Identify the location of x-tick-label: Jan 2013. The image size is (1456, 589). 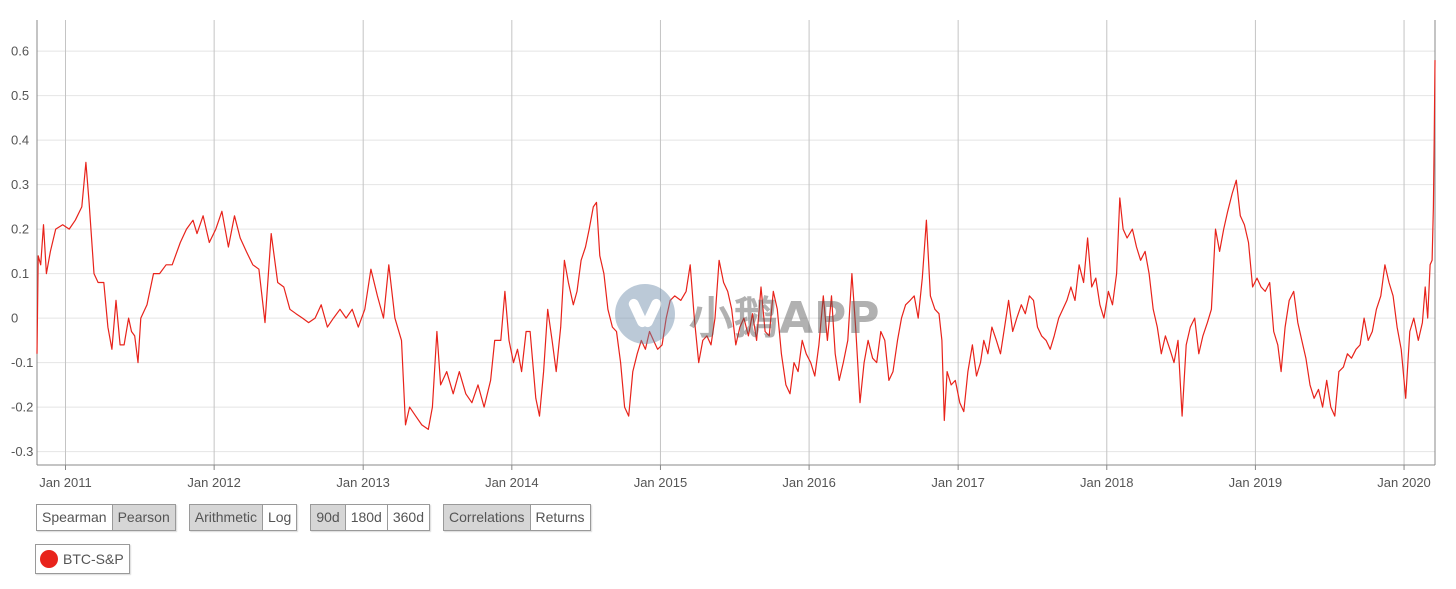
(363, 482).